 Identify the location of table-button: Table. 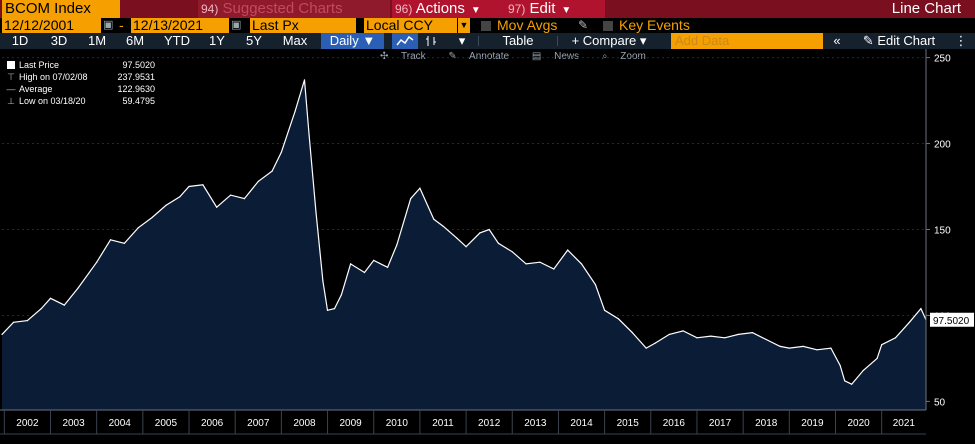
(518, 40).